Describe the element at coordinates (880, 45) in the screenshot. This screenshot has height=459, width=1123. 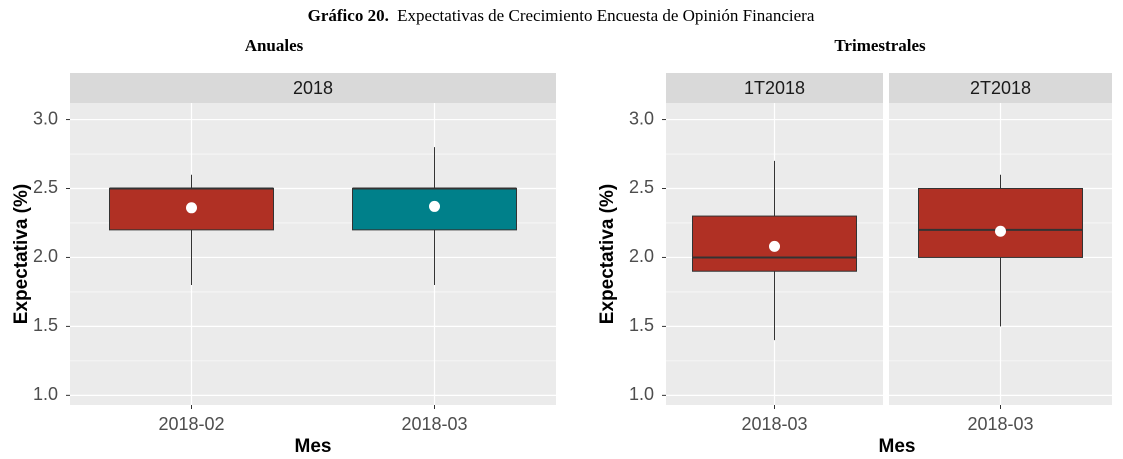
I see `subtitle: Trimestrales` at that location.